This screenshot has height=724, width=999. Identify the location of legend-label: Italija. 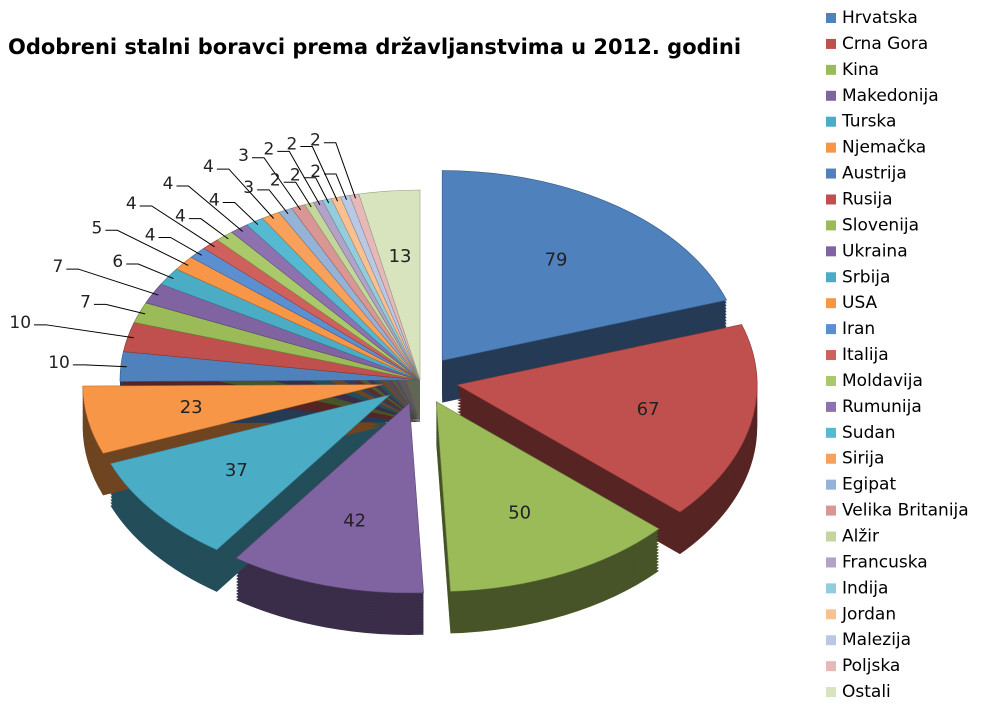
(865, 355).